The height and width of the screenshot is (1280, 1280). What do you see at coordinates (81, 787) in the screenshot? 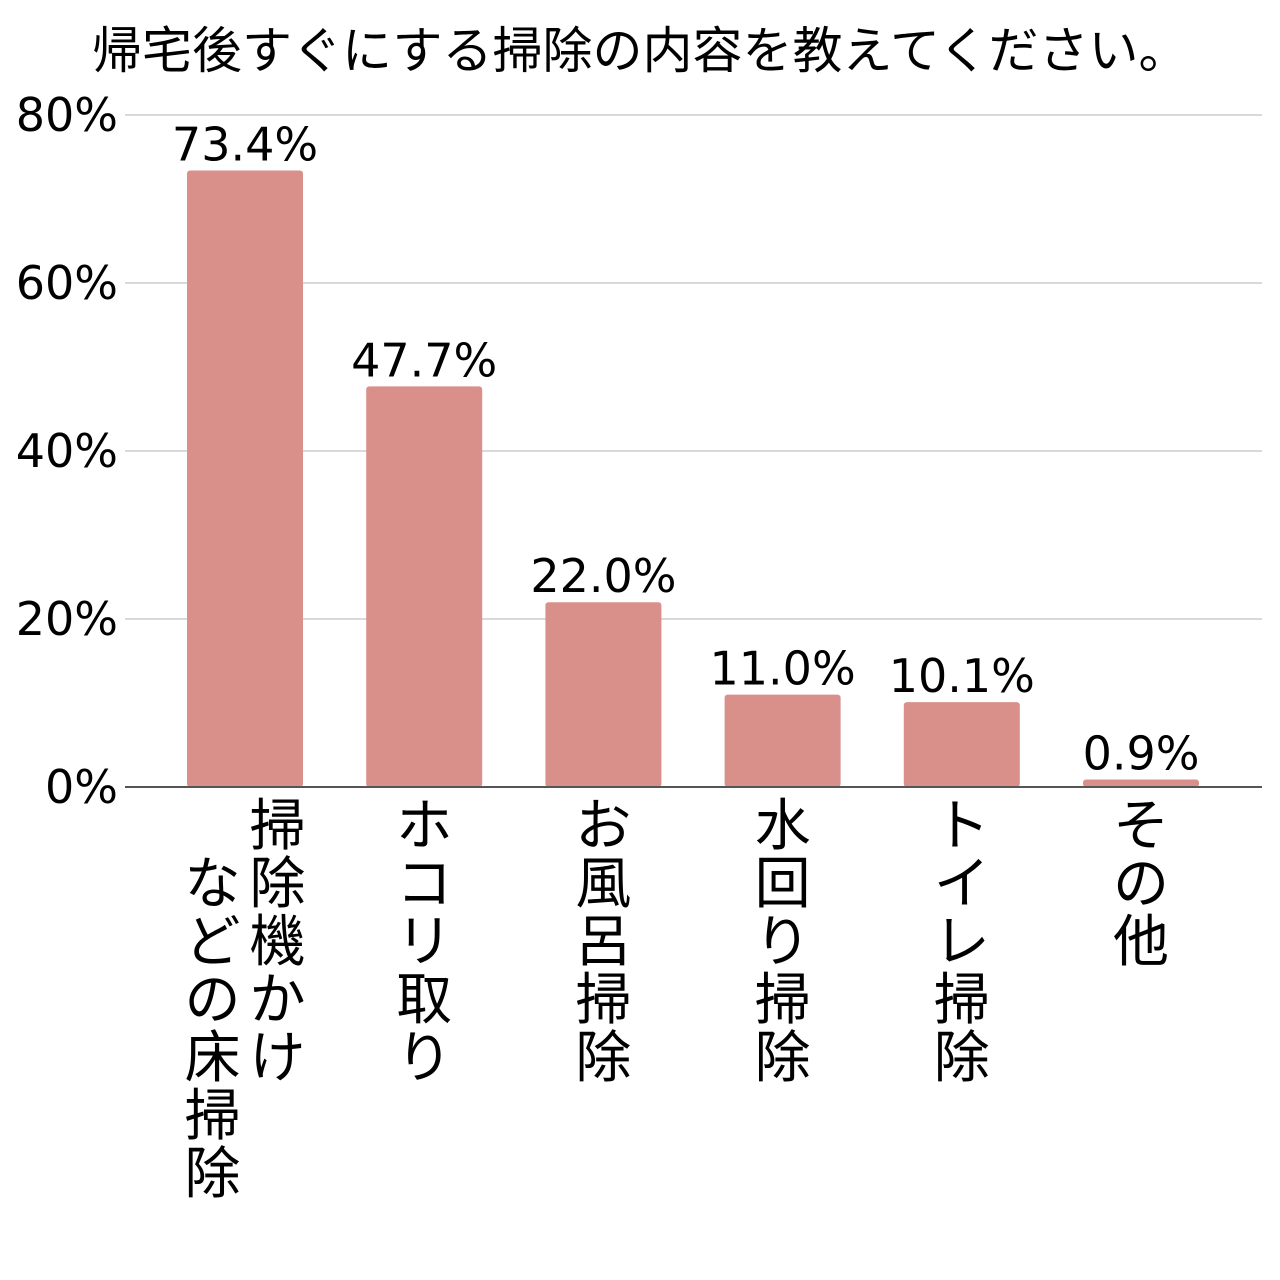
I see `y-tick-label: 0%` at bounding box center [81, 787].